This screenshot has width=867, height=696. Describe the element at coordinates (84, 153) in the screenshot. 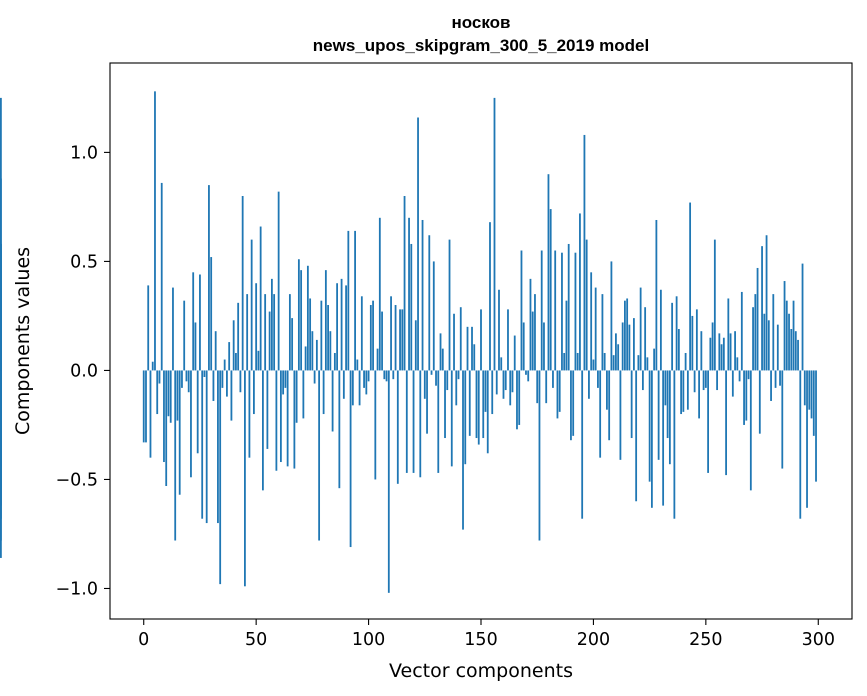

I see `y-tick-label: 1.0` at that location.